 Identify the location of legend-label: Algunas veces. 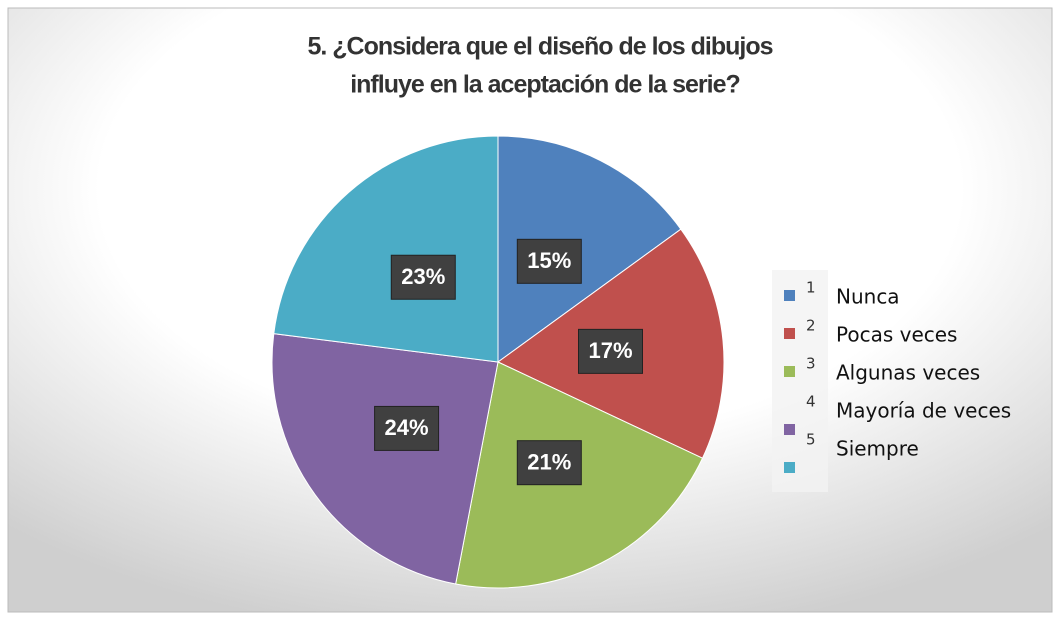
(908, 373).